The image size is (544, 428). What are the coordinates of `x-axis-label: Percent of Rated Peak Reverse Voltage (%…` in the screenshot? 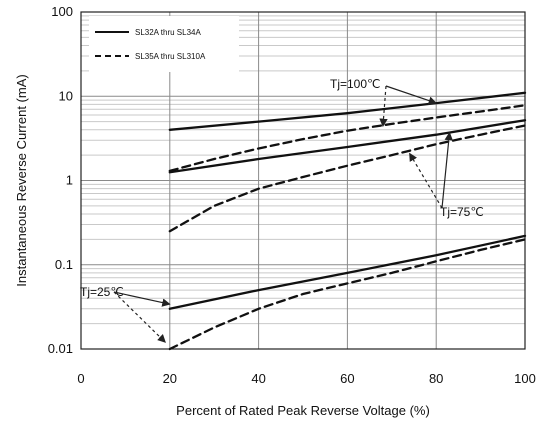 It's located at (303, 410).